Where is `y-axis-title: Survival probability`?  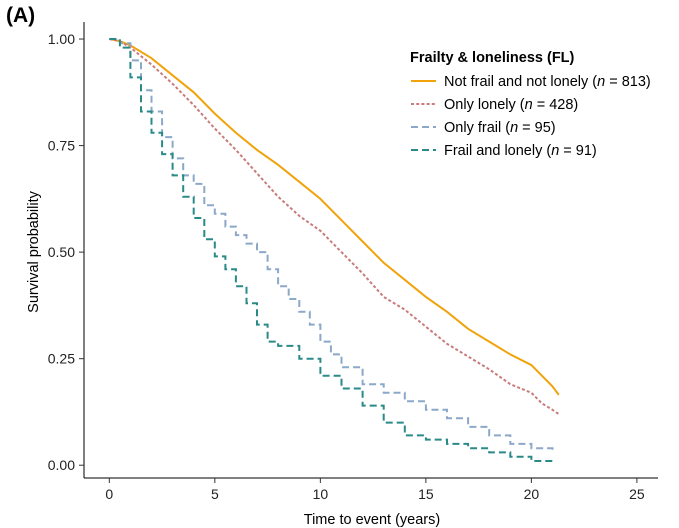 y-axis-title: Survival probability is located at coordinates (34, 251).